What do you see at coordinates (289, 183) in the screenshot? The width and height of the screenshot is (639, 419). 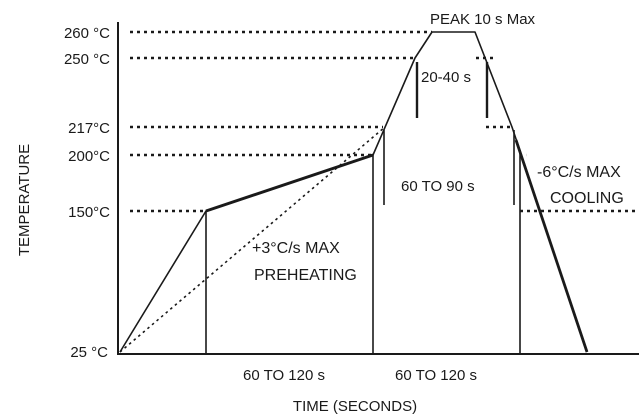 I see `preheat-segment-bold` at bounding box center [289, 183].